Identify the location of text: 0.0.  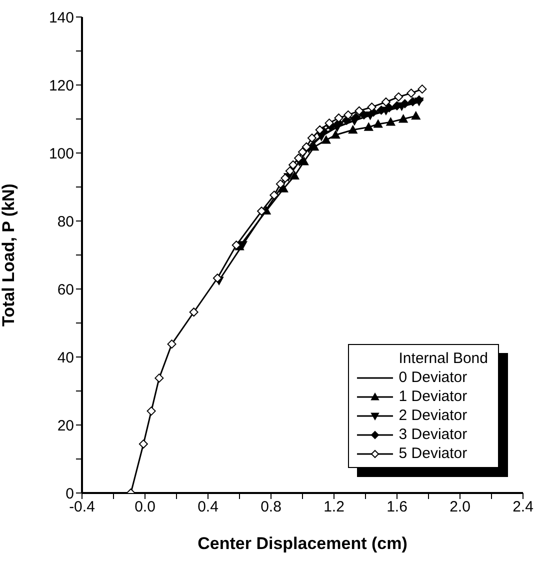
(145, 507).